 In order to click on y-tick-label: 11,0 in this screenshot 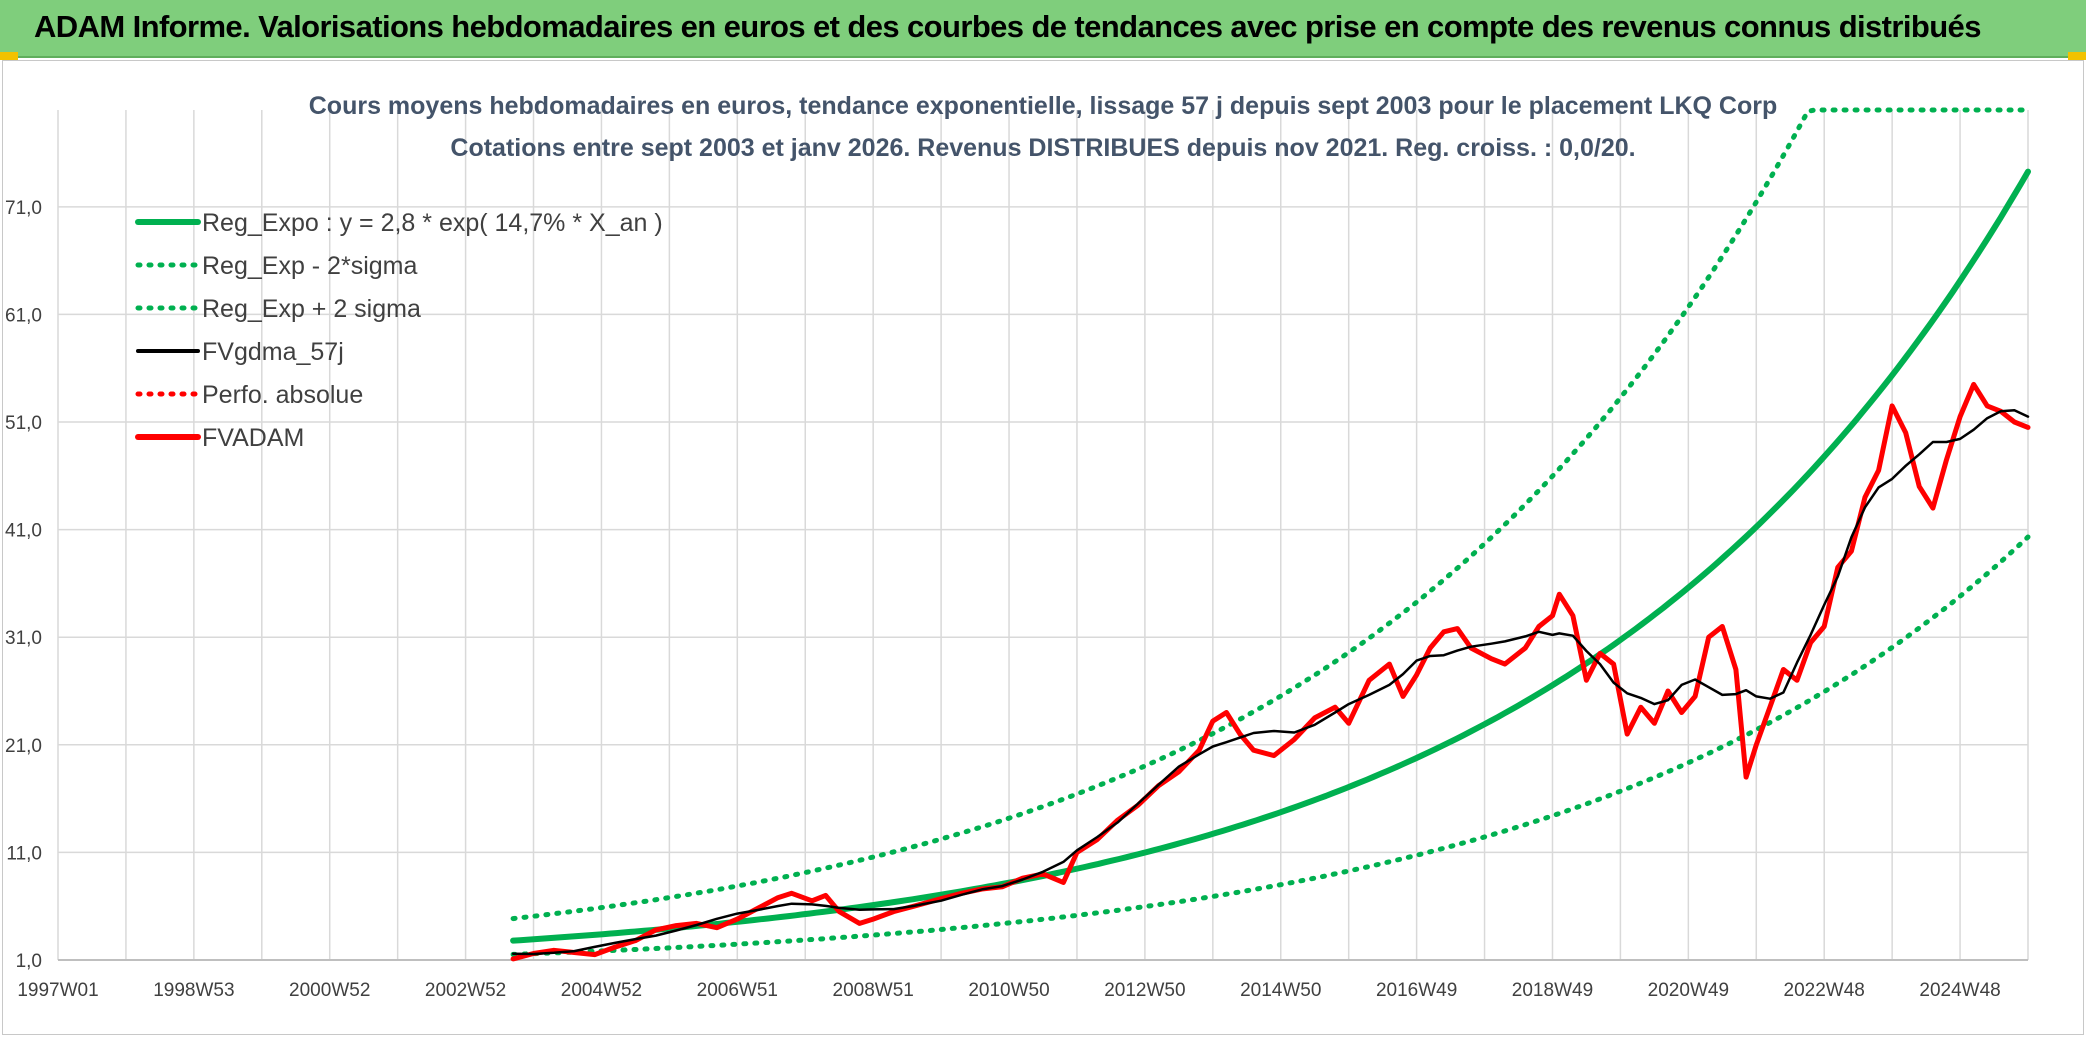, I will do `click(24, 853)`.